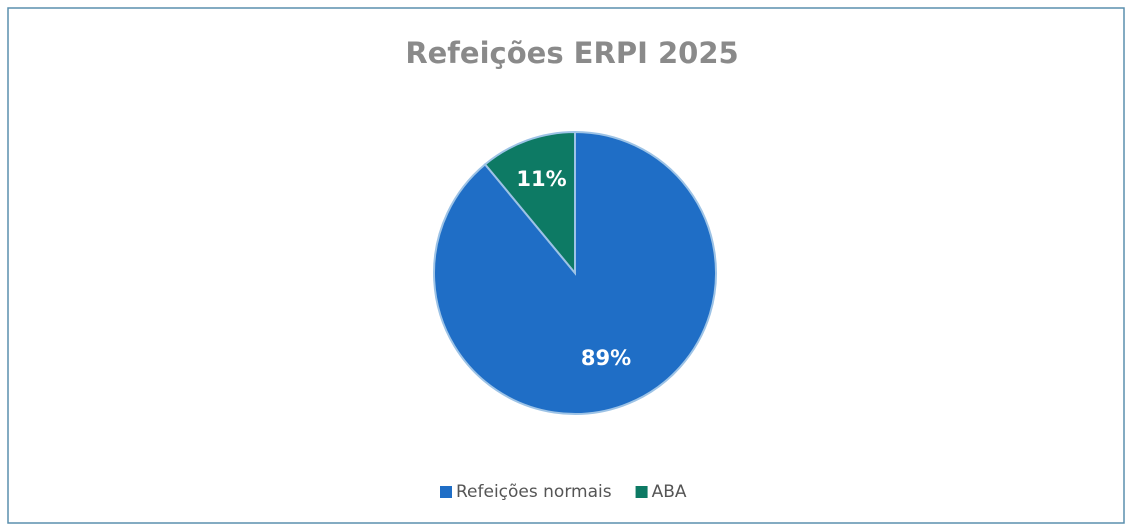  What do you see at coordinates (529, 203) in the screenshot?
I see `pie-slice` at bounding box center [529, 203].